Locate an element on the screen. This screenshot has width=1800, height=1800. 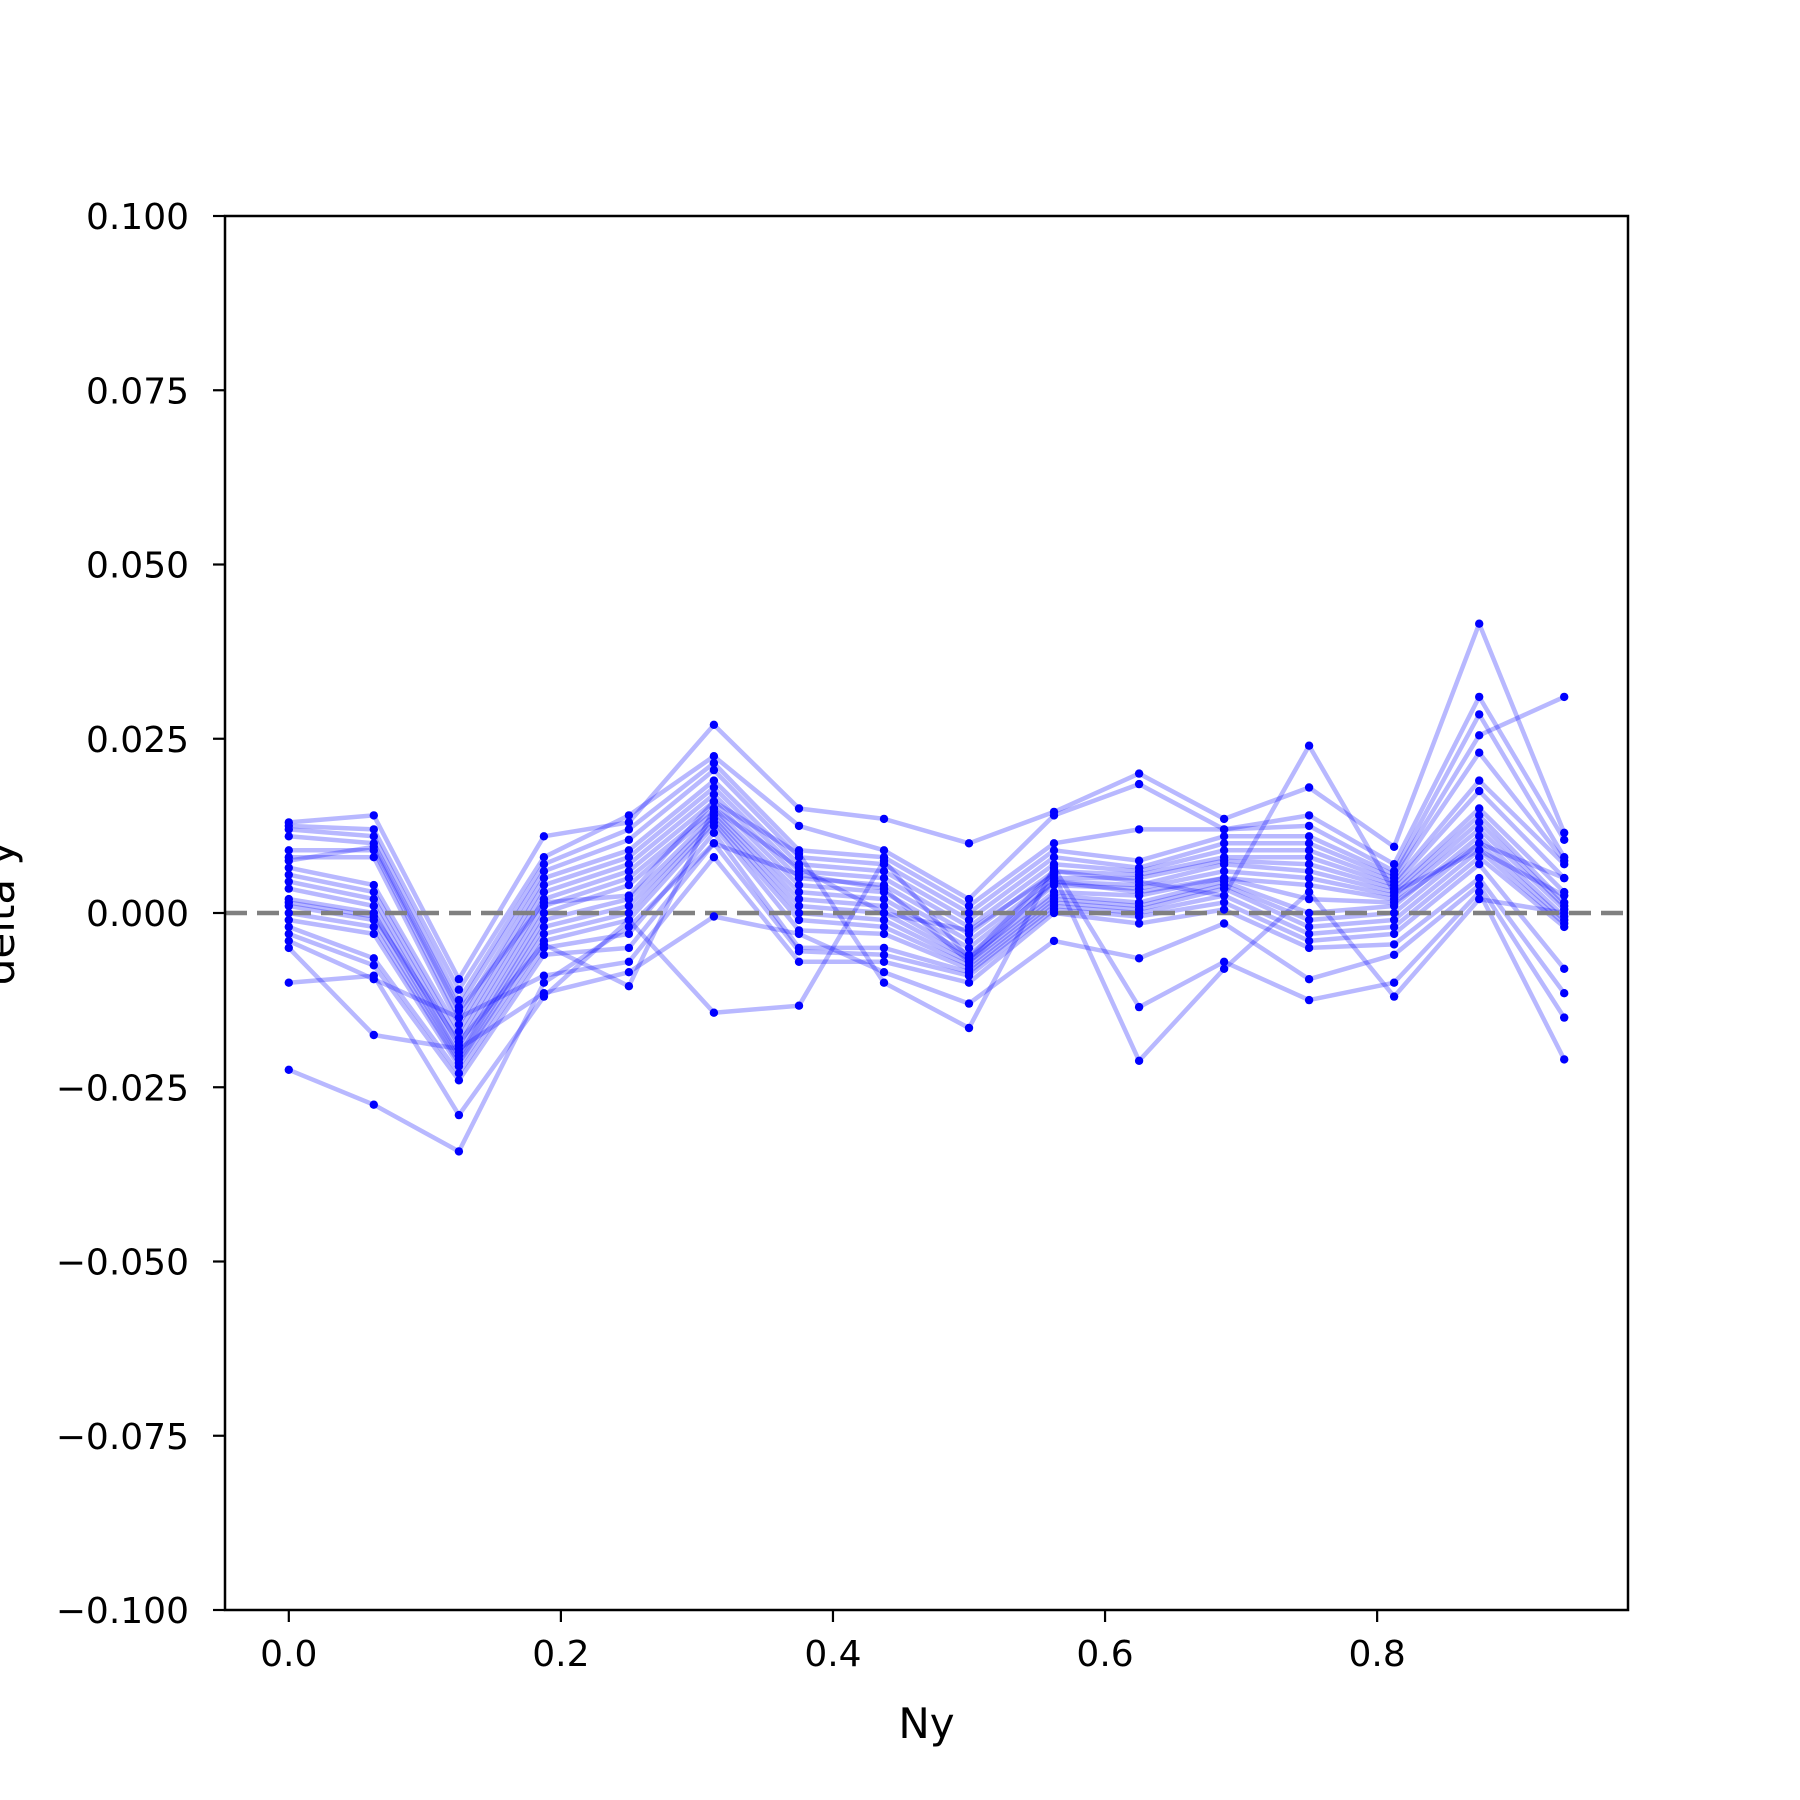
y-tick-label: 0.025 is located at coordinates (137, 740).